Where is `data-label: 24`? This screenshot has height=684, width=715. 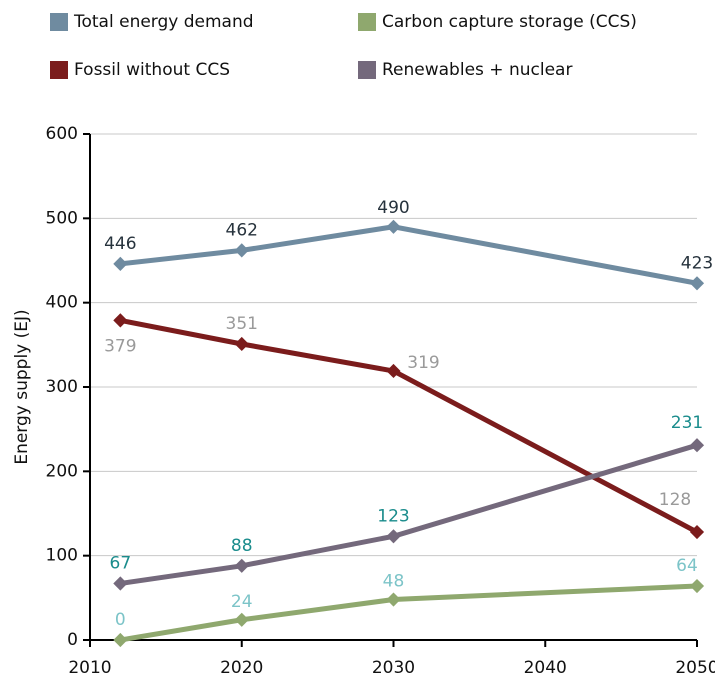
data-label: 24 is located at coordinates (242, 602).